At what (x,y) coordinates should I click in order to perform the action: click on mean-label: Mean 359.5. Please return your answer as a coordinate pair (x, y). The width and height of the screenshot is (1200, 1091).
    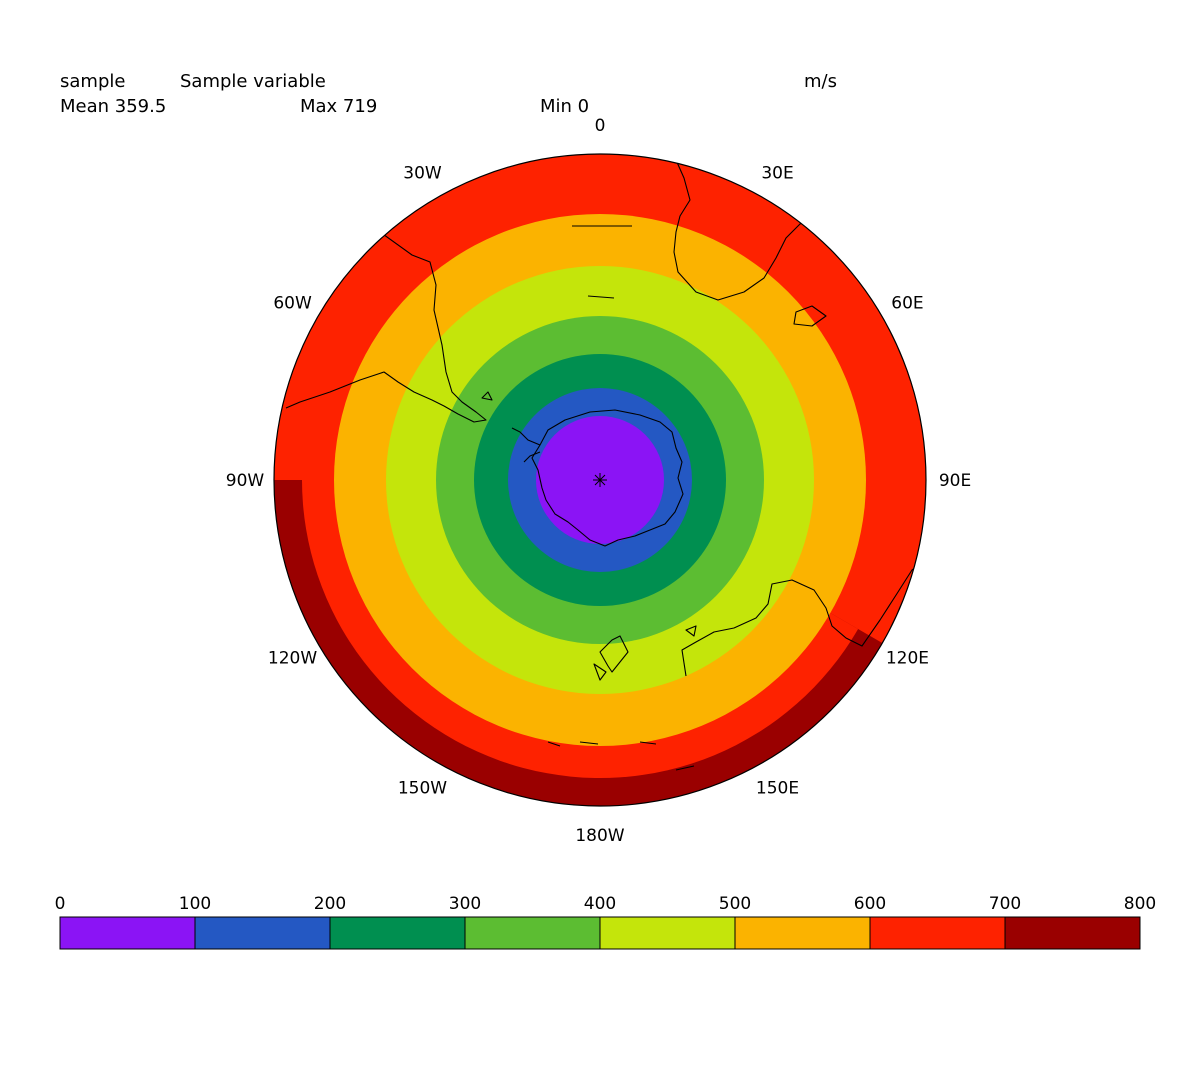
    Looking at the image, I should click on (113, 106).